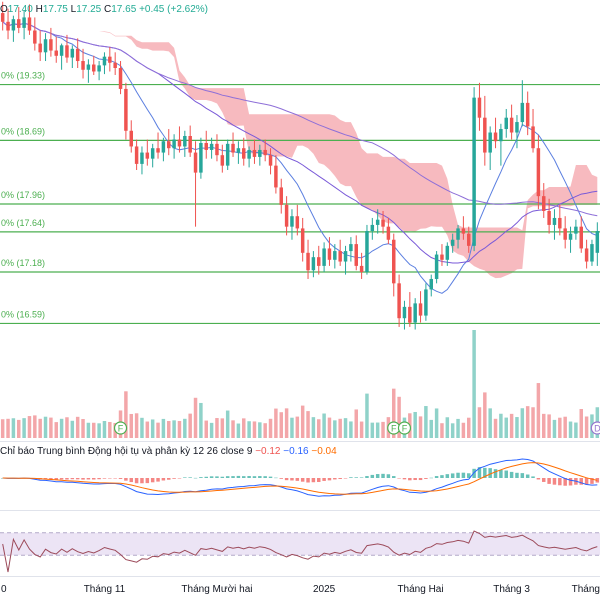  What do you see at coordinates (23, 263) in the screenshot?
I see `fib-level-label: 0% (17.18)` at bounding box center [23, 263].